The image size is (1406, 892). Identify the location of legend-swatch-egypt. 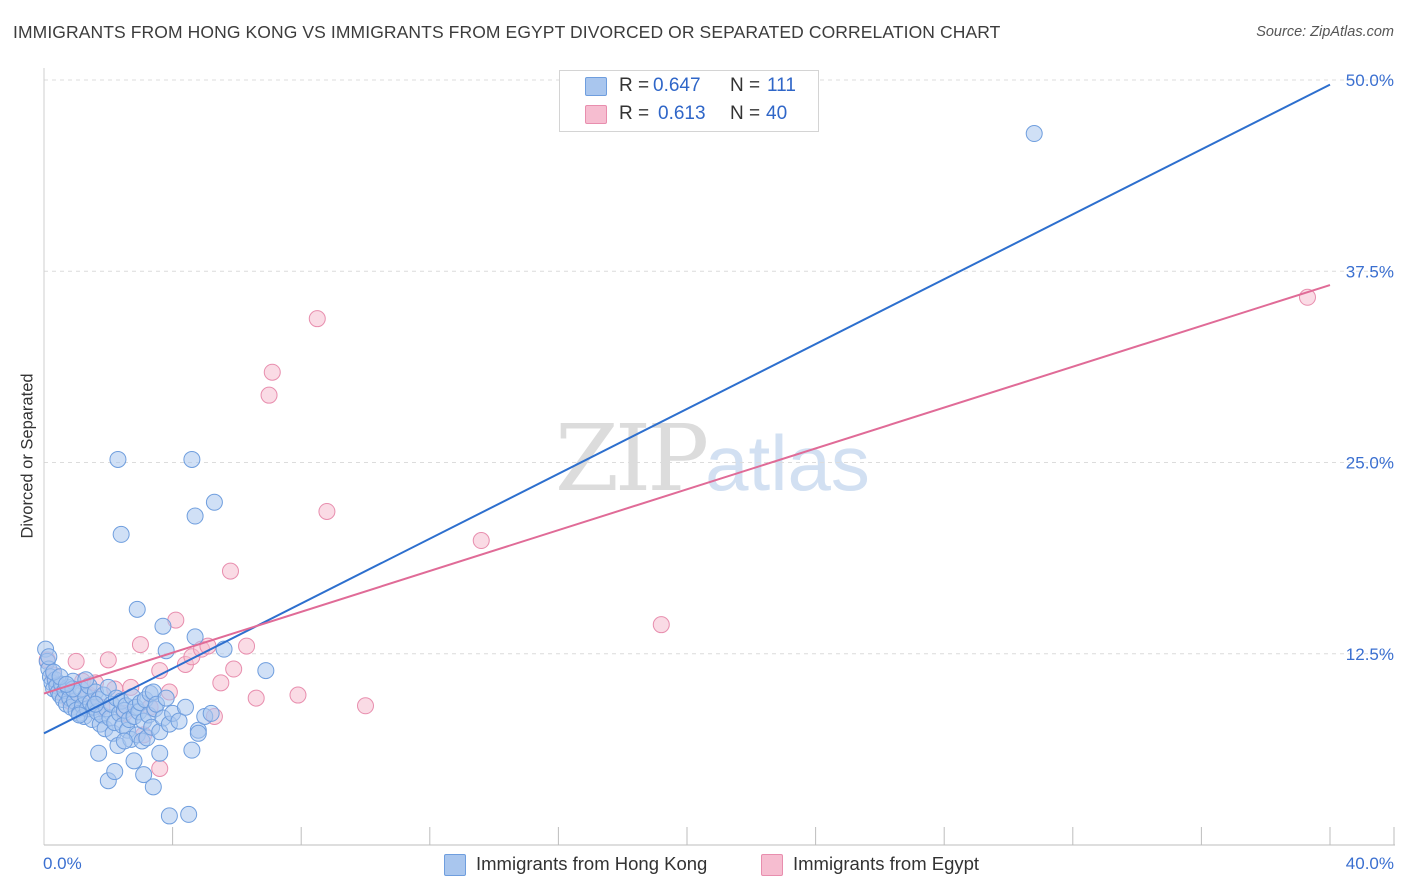
(772, 865).